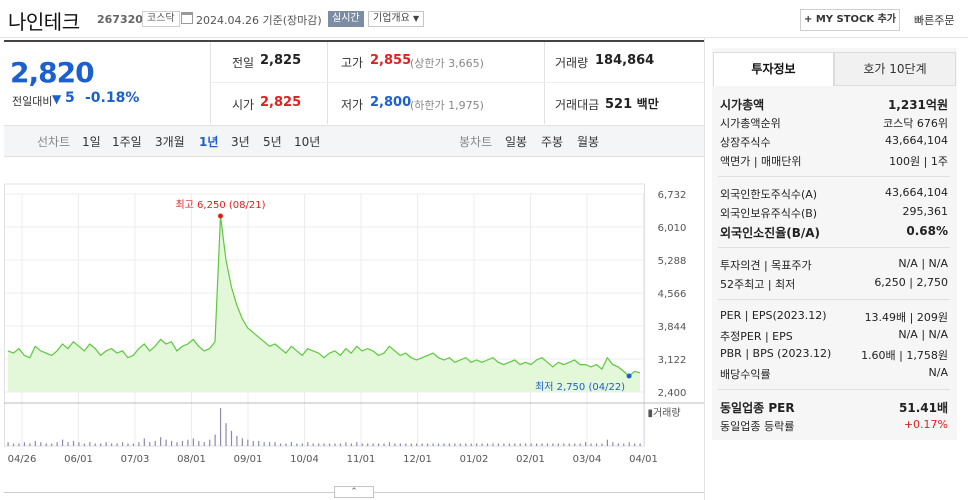 This screenshot has width=968, height=500. What do you see at coordinates (629, 376) in the screenshot?
I see `min-point` at bounding box center [629, 376].